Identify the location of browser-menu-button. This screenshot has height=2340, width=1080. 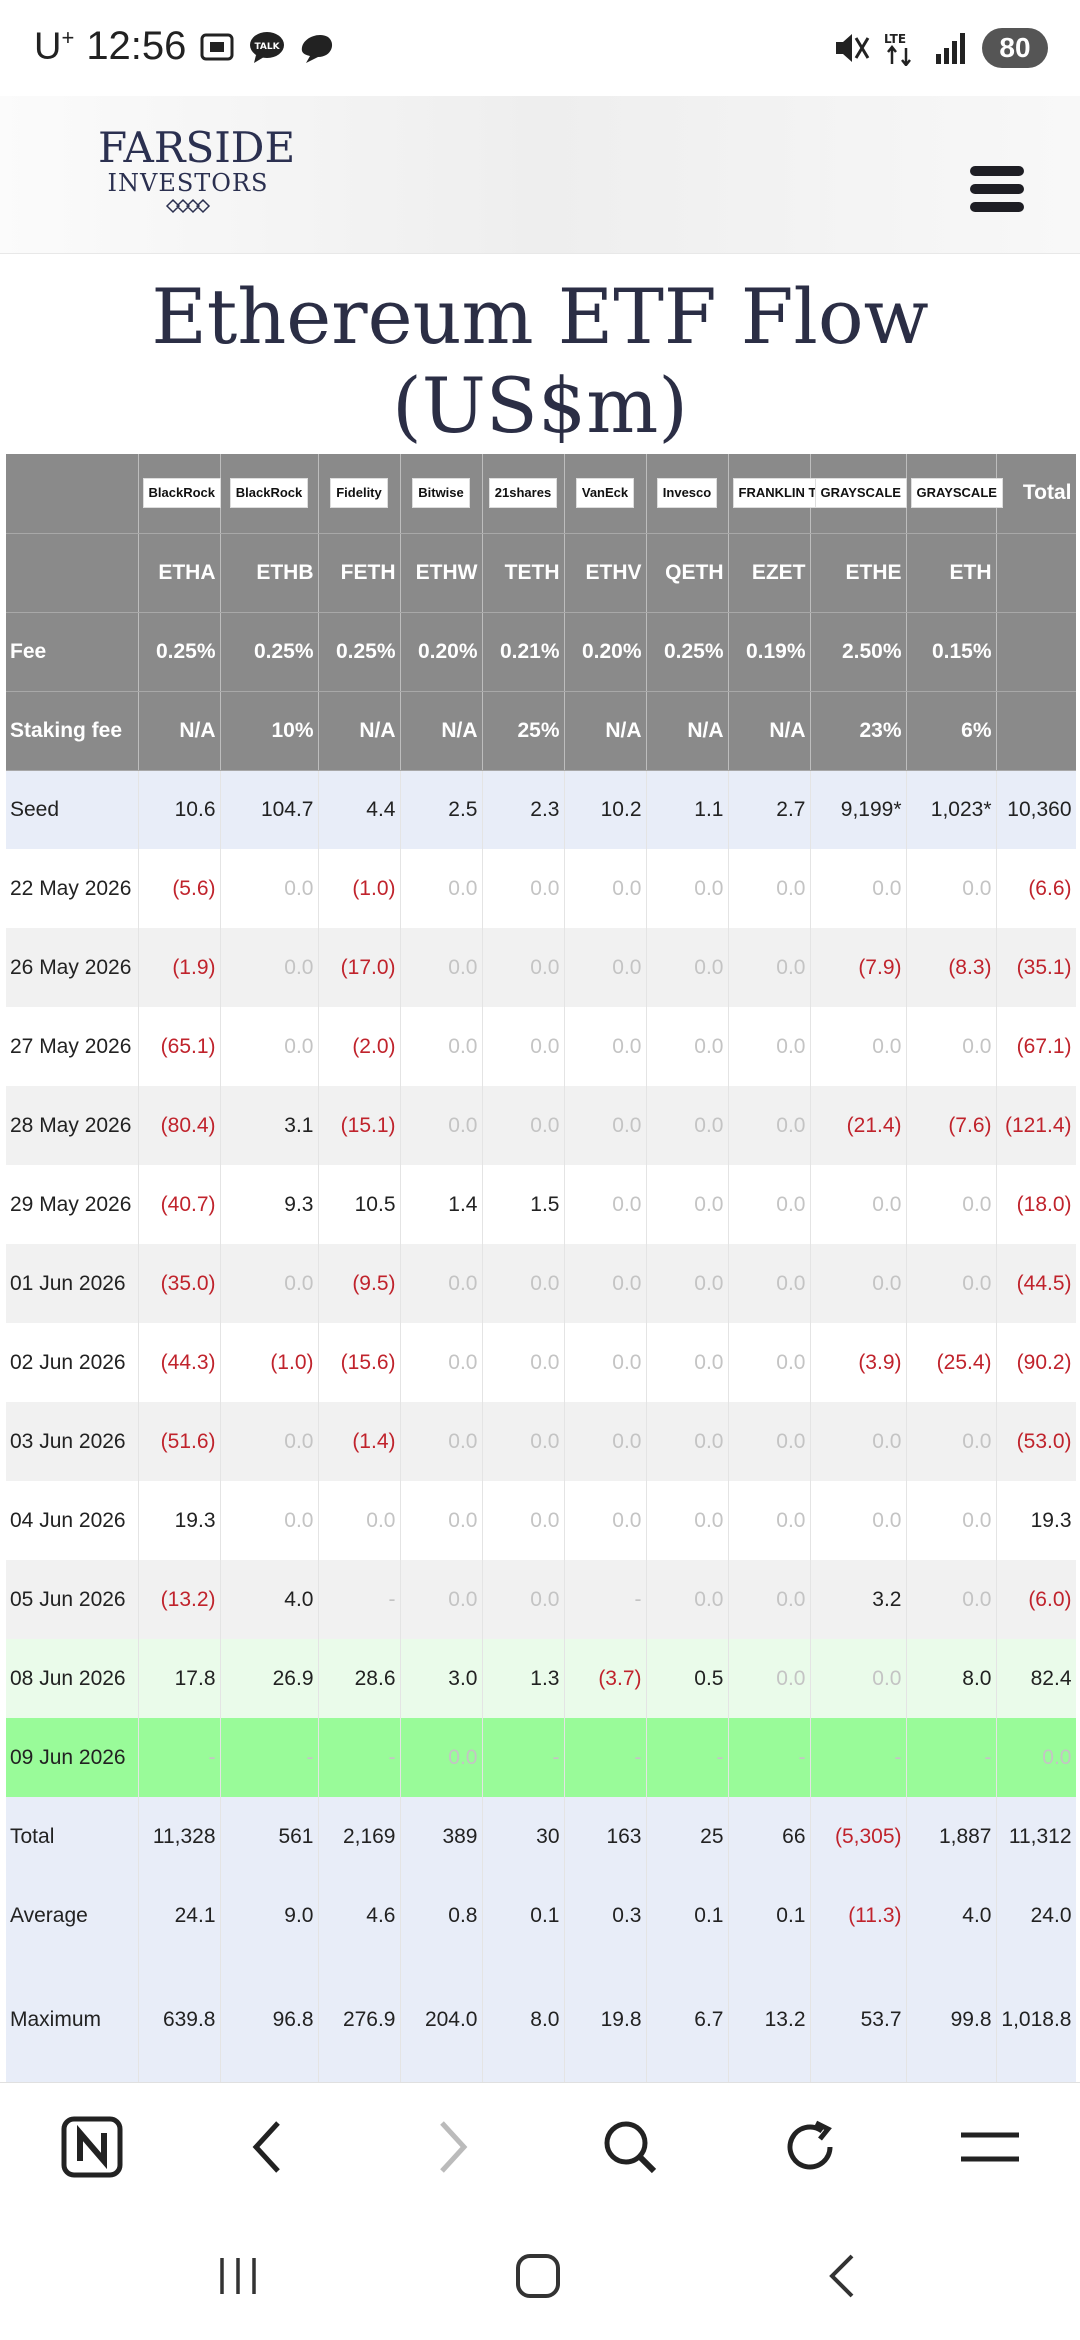
(990, 2147).